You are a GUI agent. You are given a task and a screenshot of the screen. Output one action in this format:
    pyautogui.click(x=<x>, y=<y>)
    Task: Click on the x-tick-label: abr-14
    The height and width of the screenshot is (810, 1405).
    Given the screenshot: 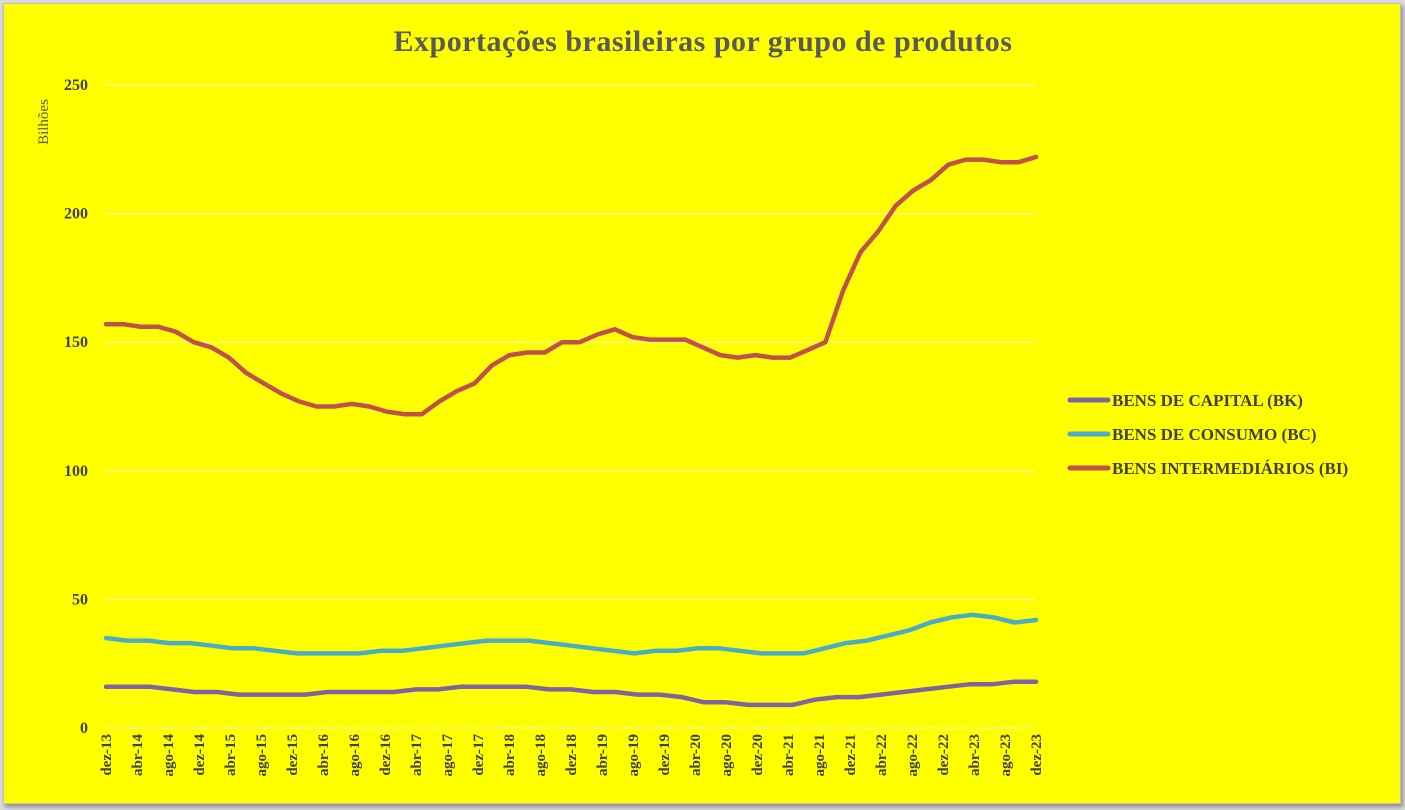 What is the action you would take?
    pyautogui.click(x=138, y=755)
    